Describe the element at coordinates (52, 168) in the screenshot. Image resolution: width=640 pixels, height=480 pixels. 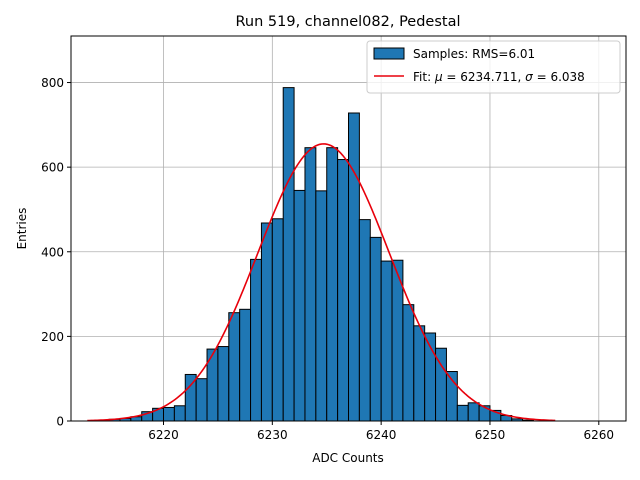
I see `y-tick-label-3: 600` at that location.